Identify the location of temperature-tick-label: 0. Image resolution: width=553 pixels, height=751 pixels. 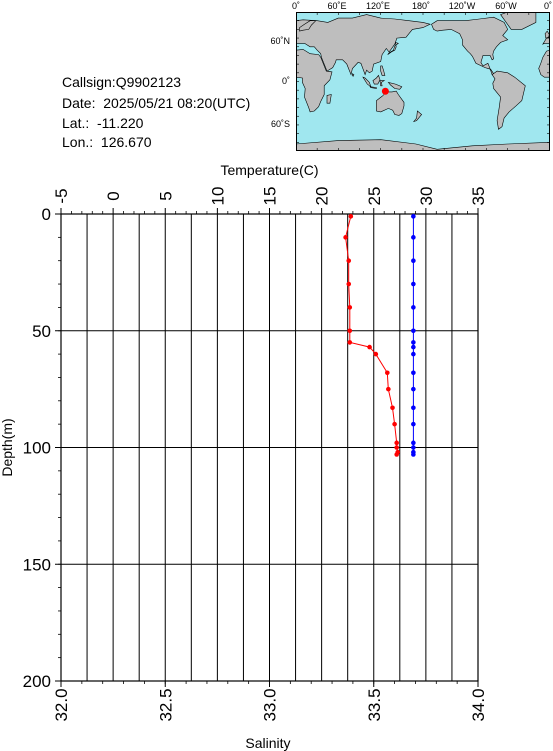
(113, 195).